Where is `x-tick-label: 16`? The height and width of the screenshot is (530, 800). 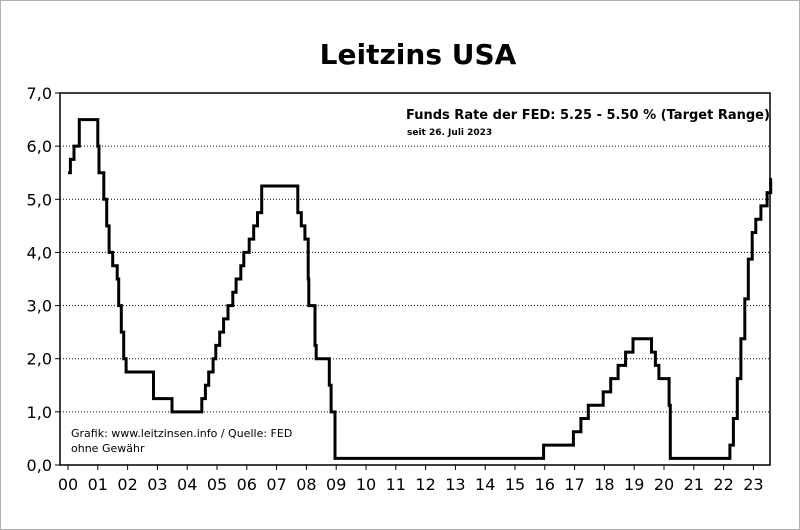 x-tick-label: 16 is located at coordinates (545, 484).